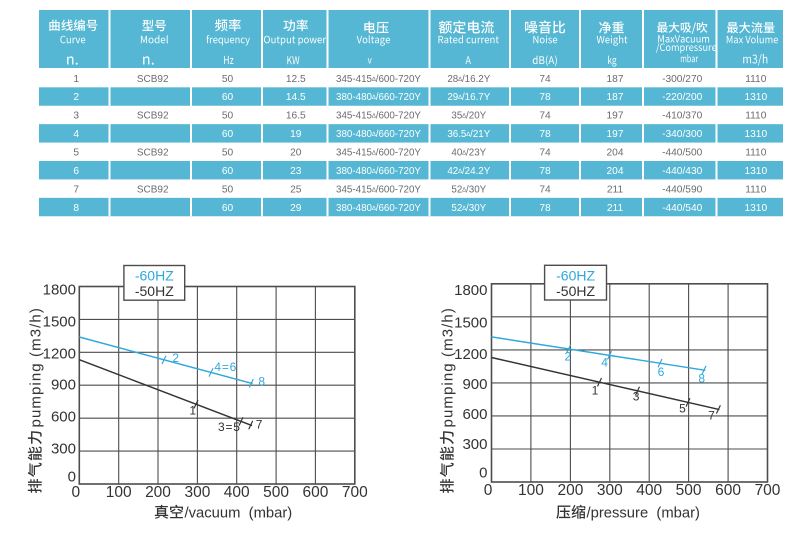  What do you see at coordinates (468, 97) in the screenshot?
I see `svg-text: 29∆/16.7Y` at bounding box center [468, 97].